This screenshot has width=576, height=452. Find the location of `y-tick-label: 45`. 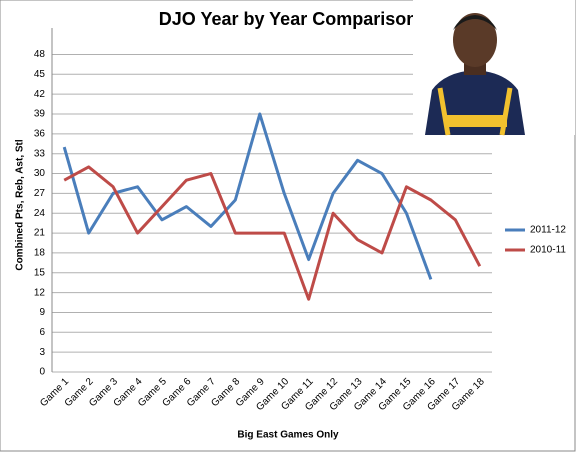

y-tick-label: 45 is located at coordinates (40, 74).